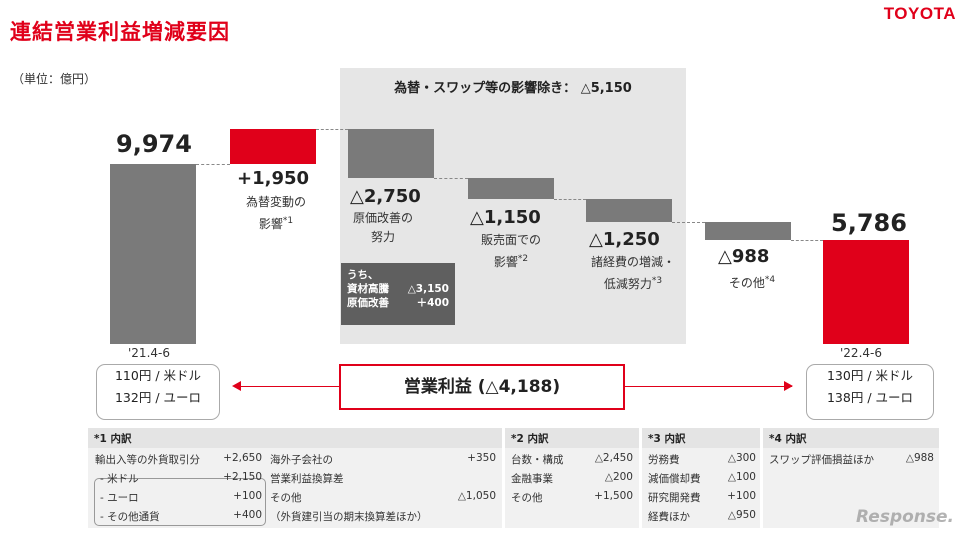 Image resolution: width=968 pixels, height=535 pixels. Describe the element at coordinates (572, 438) in the screenshot. I see `footnote-2-head: *2 内訳` at that location.